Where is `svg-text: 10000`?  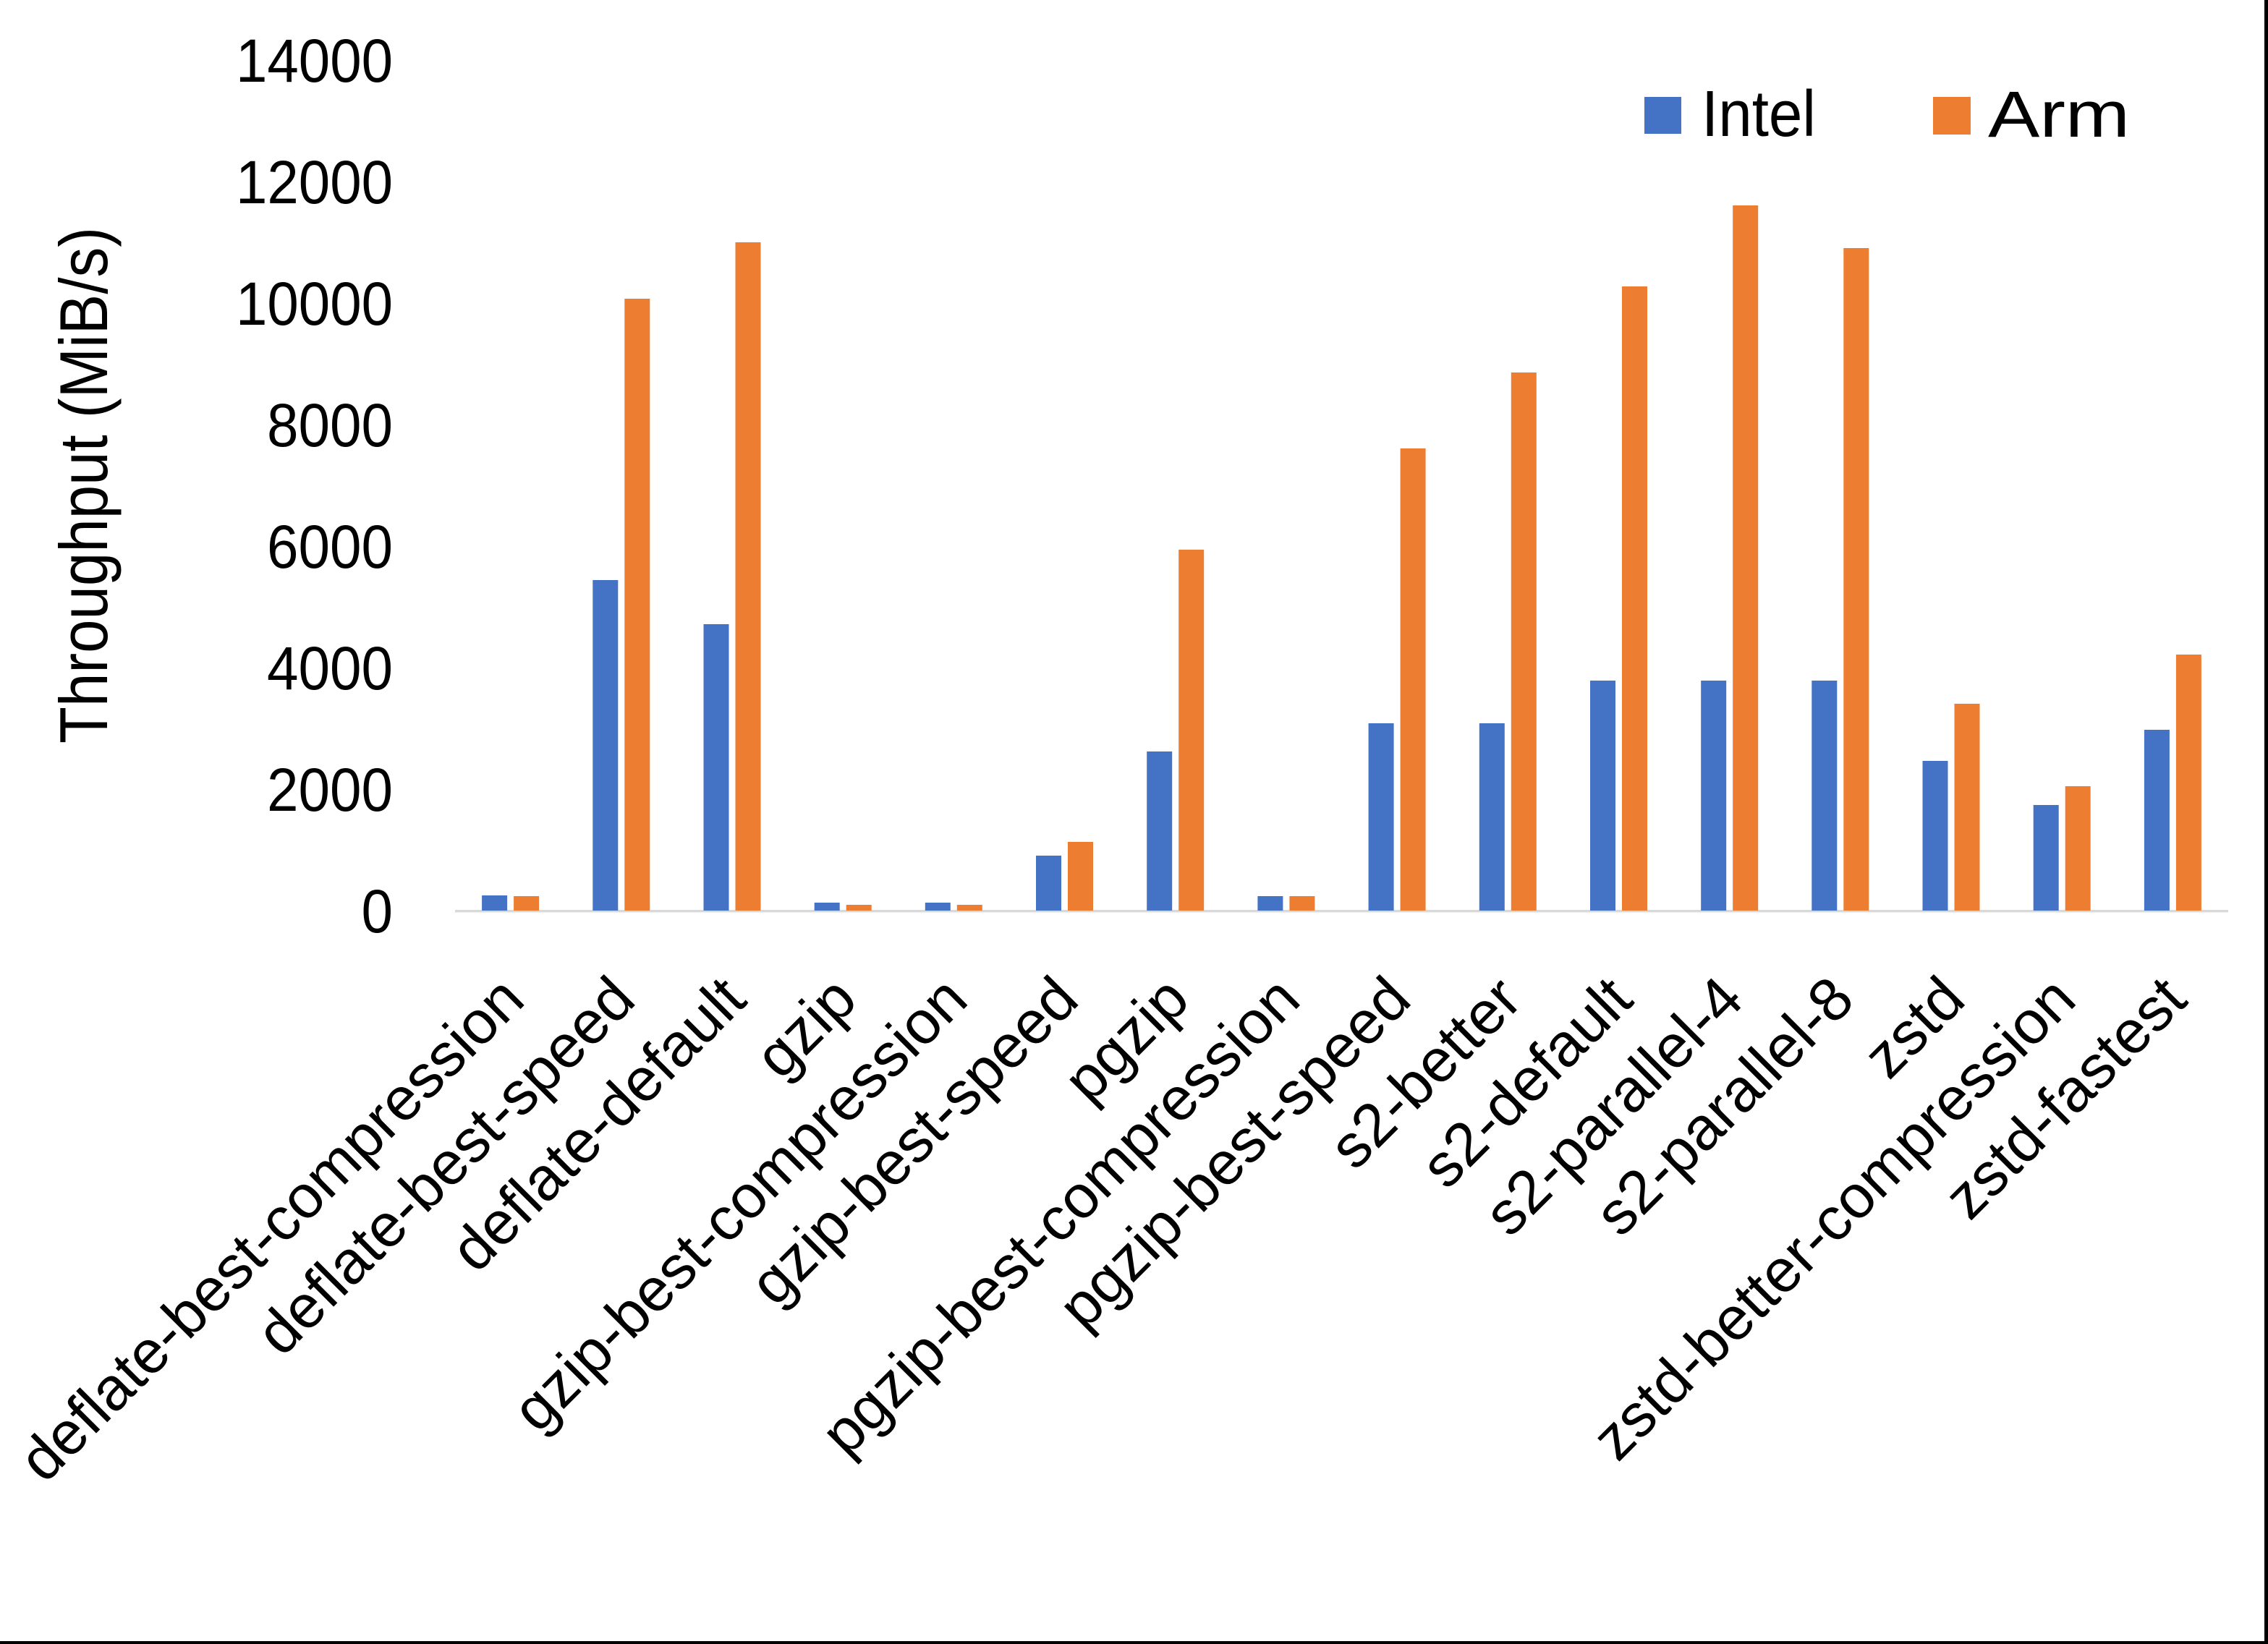 svg-text: 10000 is located at coordinates (314, 304).